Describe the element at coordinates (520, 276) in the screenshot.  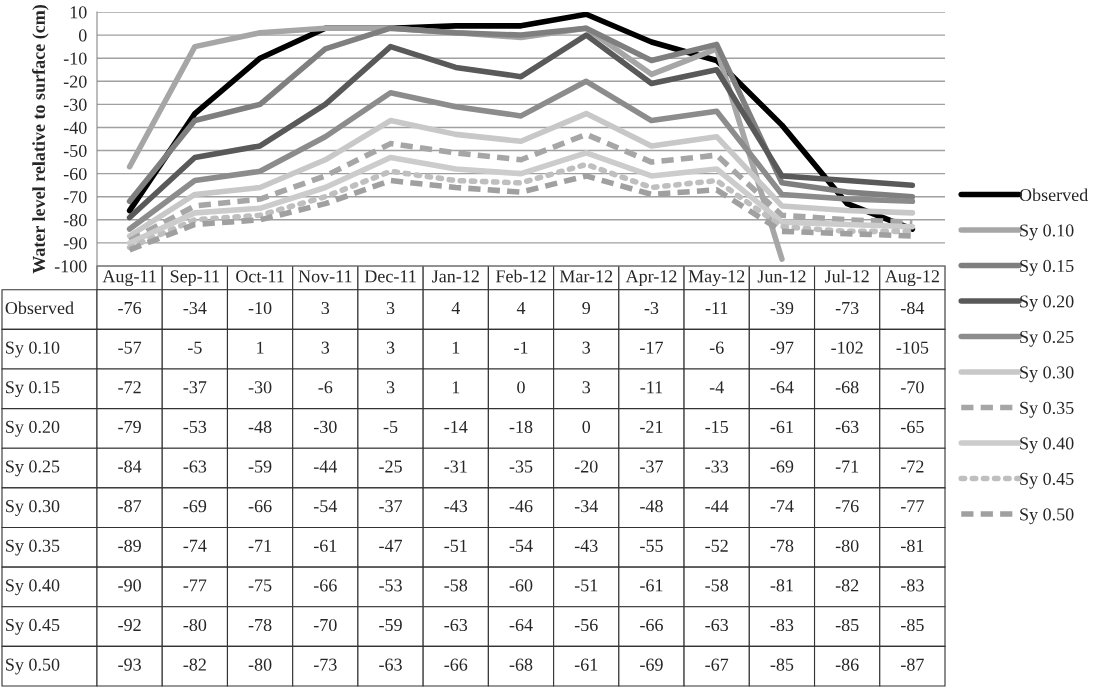
I see `x-tick-label: Feb-12` at that location.